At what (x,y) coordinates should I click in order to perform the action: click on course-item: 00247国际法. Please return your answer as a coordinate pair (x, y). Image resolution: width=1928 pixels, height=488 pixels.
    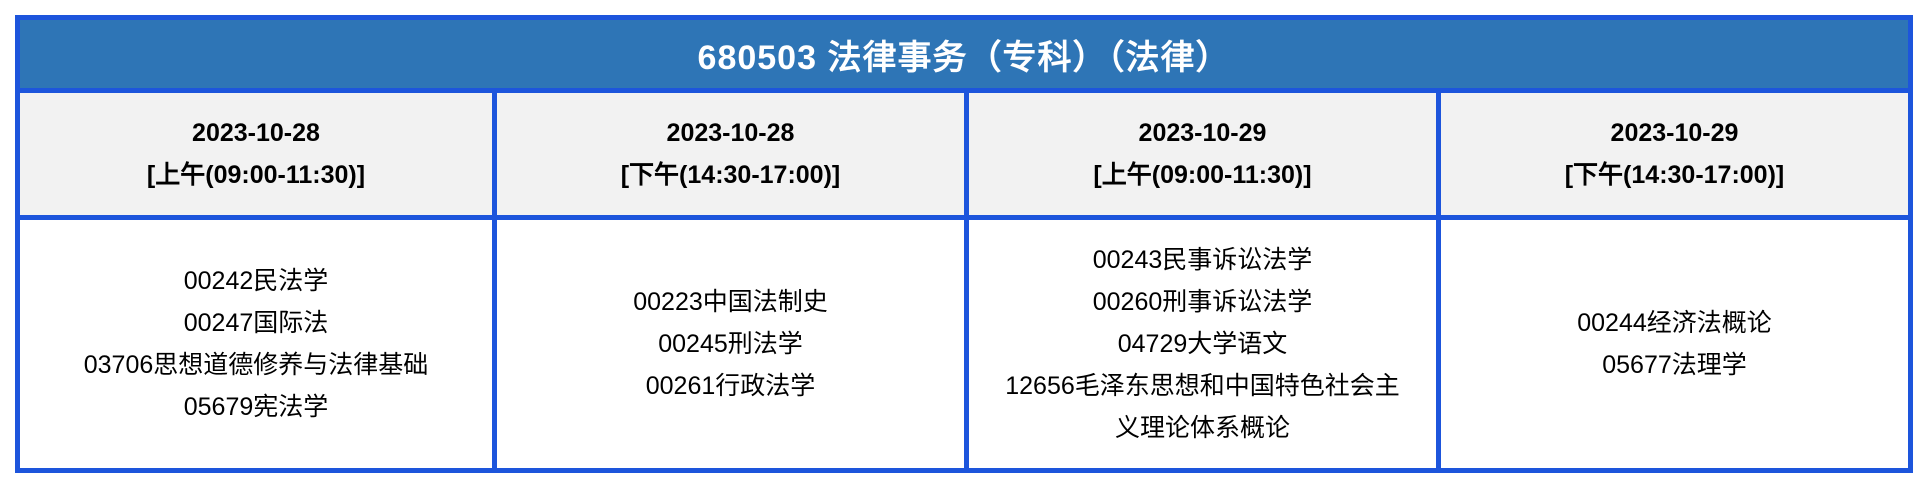
    Looking at the image, I should click on (256, 323).